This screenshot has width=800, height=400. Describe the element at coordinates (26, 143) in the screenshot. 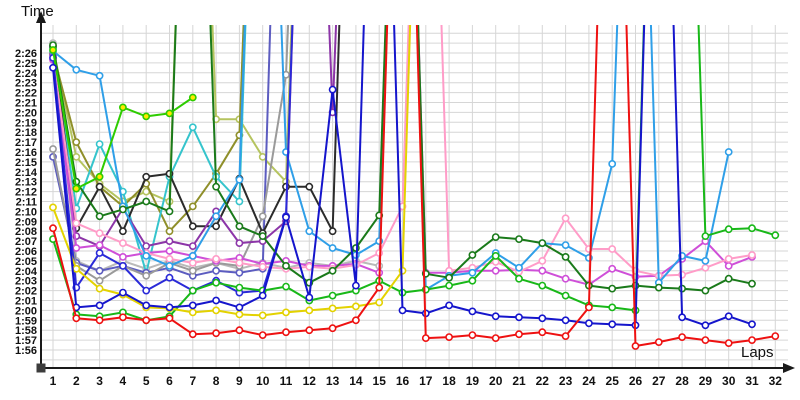

I see `y-tick-label: 2:17` at that location.